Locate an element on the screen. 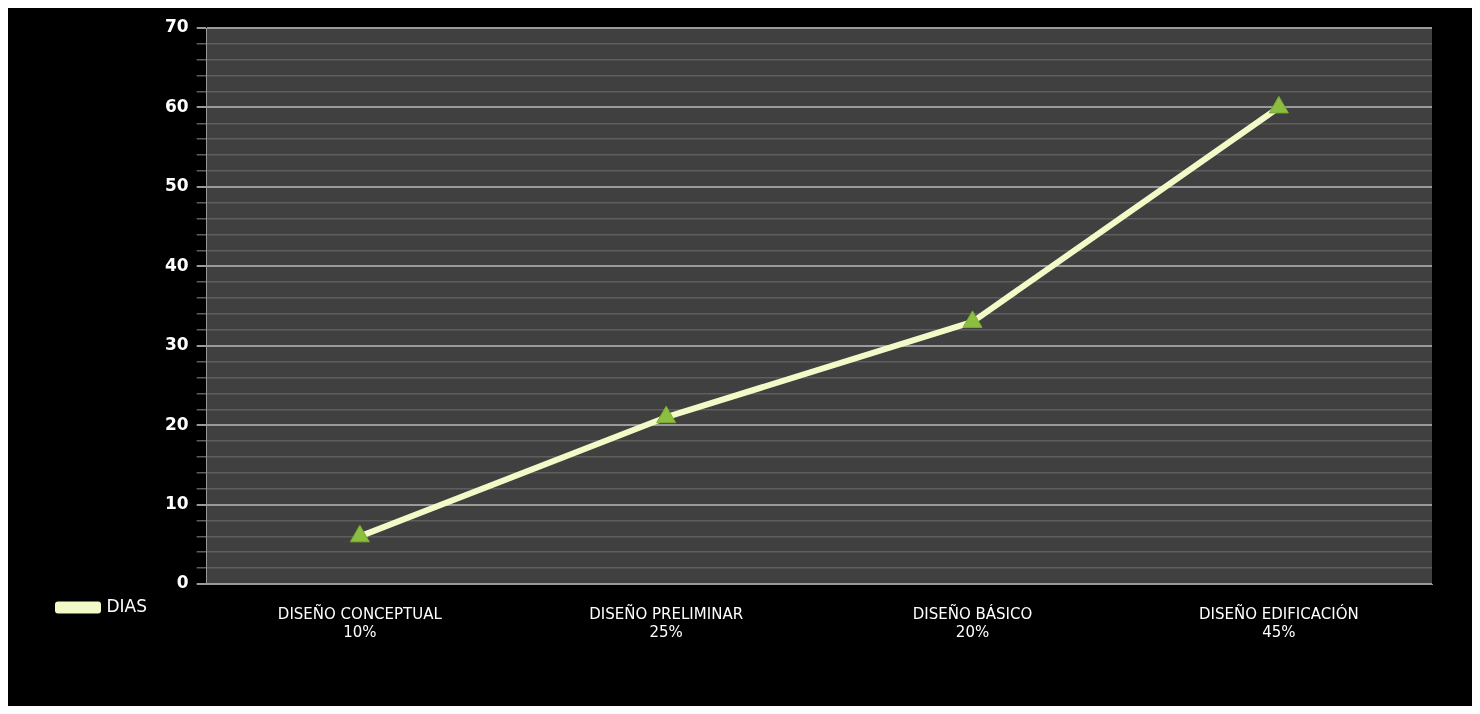  x-tick-label: DISEÑO BÁSICO 20% is located at coordinates (972, 622).